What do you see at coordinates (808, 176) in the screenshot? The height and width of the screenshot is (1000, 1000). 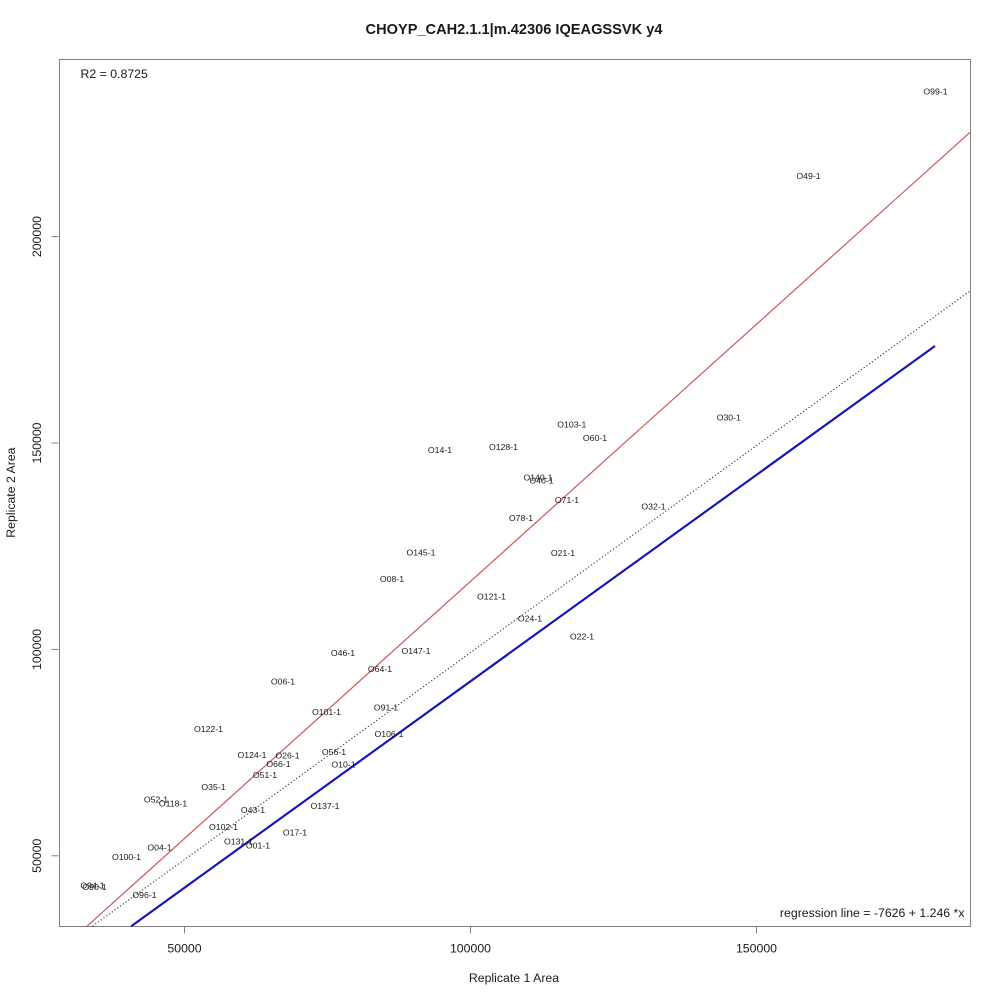 I see `svg-text: O49-1` at bounding box center [808, 176].